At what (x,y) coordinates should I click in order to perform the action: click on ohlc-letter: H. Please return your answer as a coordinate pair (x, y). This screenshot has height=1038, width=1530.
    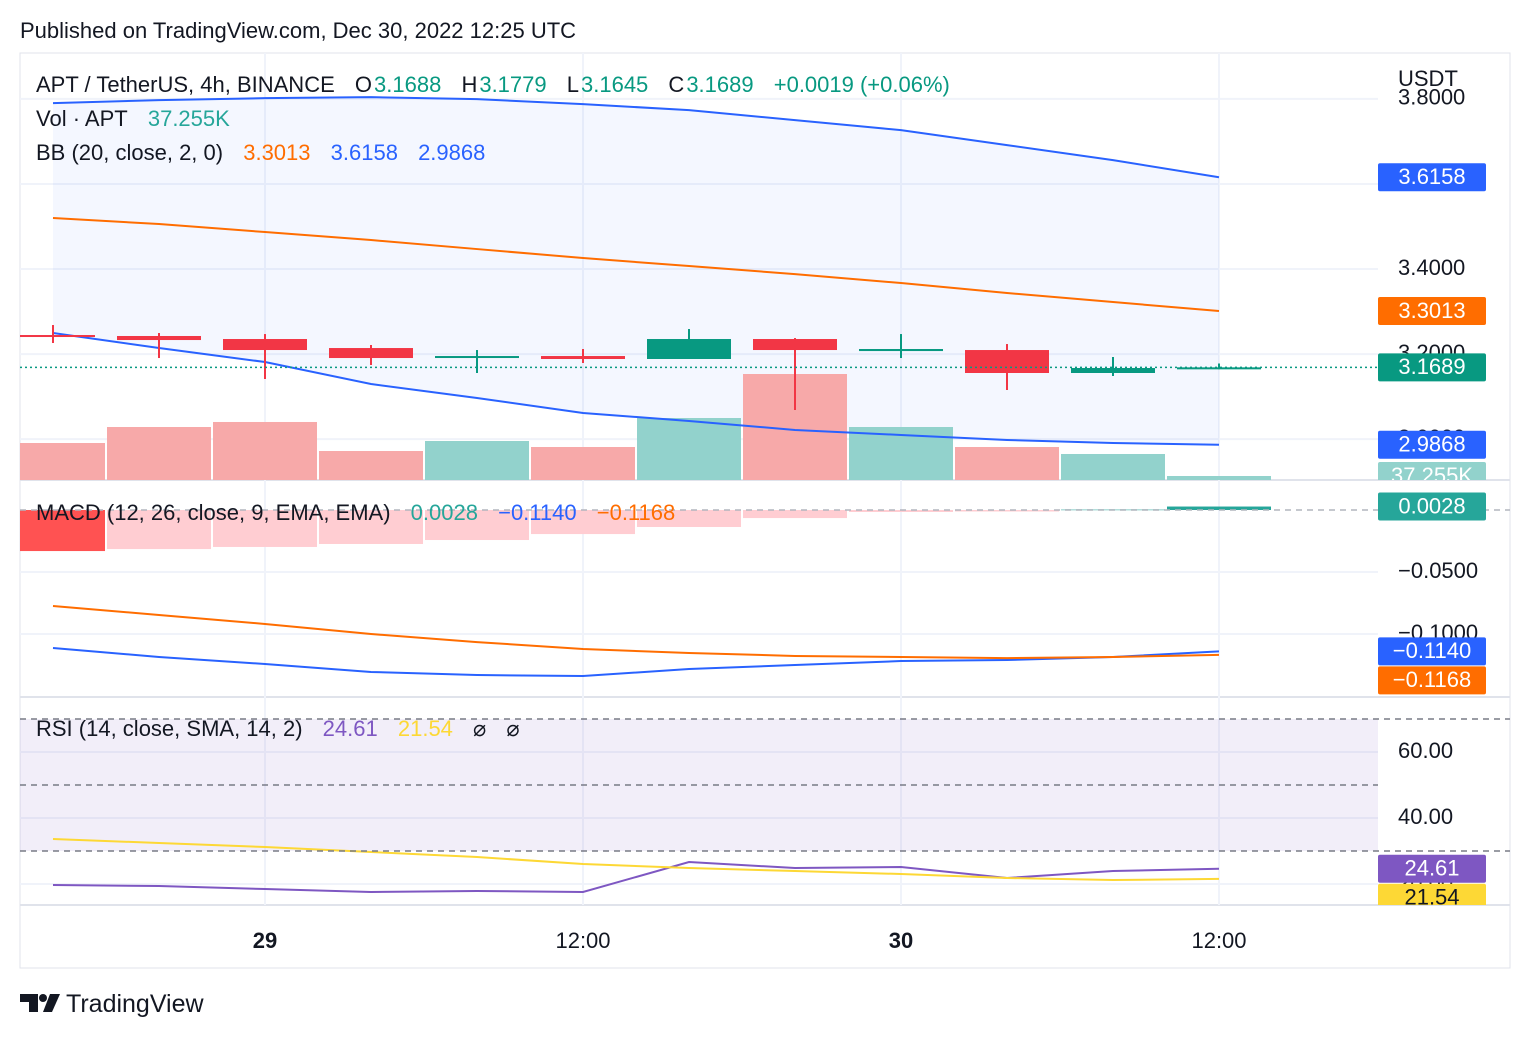
    Looking at the image, I should click on (469, 84).